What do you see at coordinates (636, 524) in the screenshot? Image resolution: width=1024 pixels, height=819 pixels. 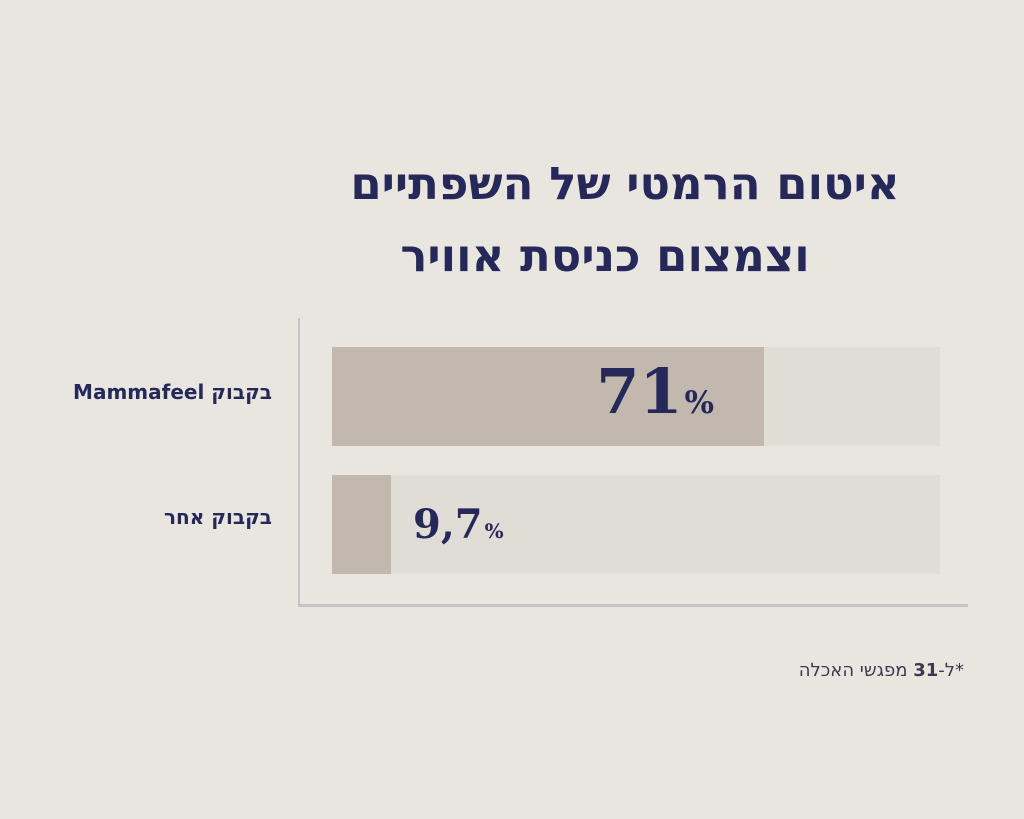 I see `bar-track-other: 9,7%` at bounding box center [636, 524].